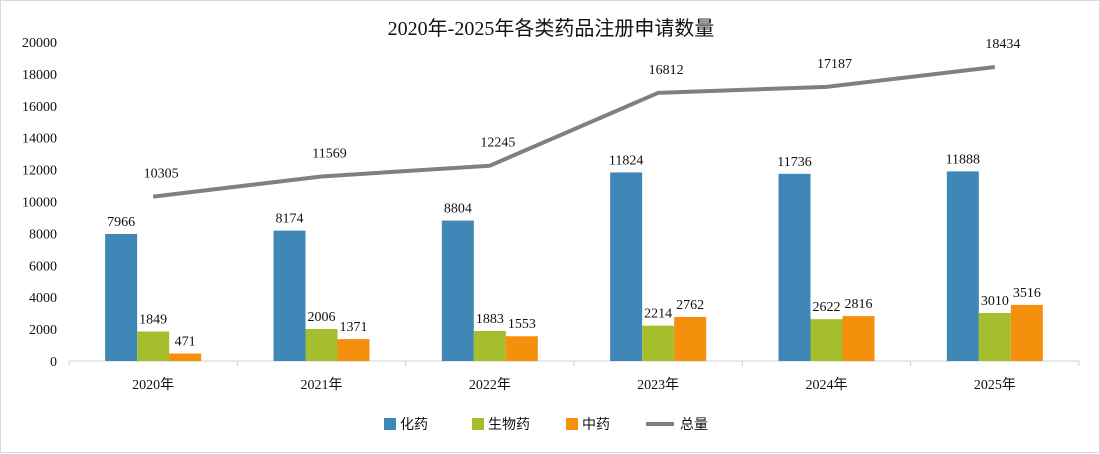  Describe the element at coordinates (39, 43) in the screenshot. I see `y-tick-label-20000: 20000` at that location.